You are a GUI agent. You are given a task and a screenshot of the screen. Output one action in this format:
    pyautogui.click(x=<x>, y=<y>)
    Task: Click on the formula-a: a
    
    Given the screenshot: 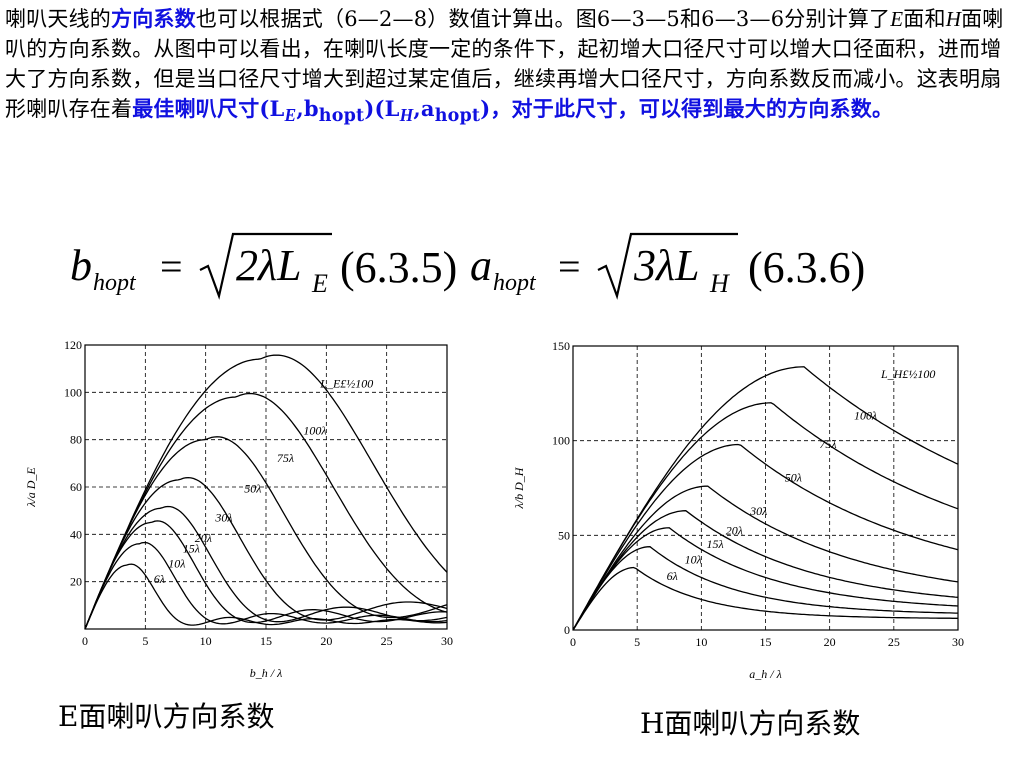 What is the action you would take?
    pyautogui.click(x=481, y=265)
    